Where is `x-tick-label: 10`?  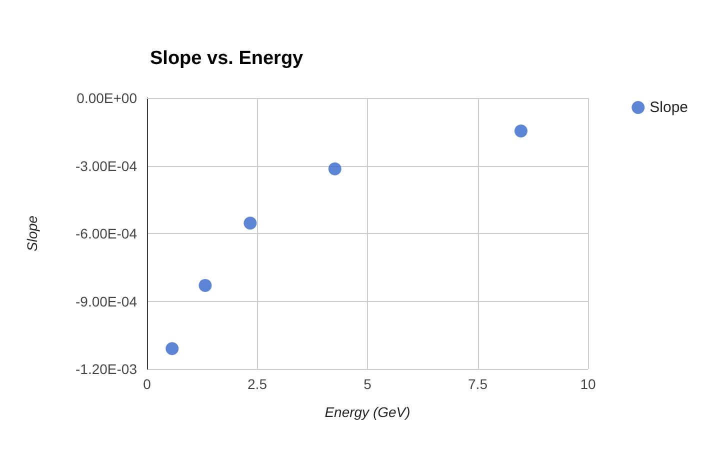
x-tick-label: 10 is located at coordinates (588, 384).